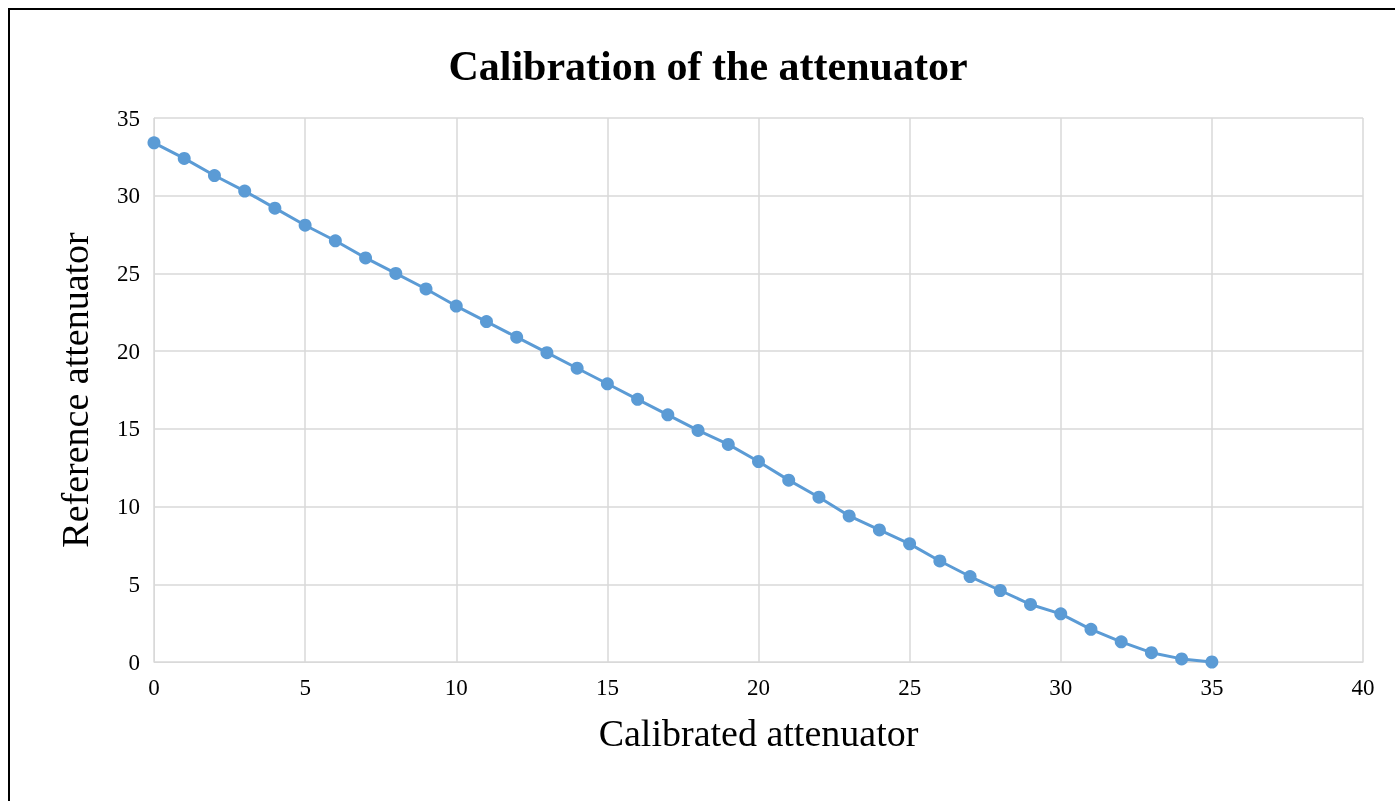  I want to click on x-tick-label: 30, so click(1061, 687).